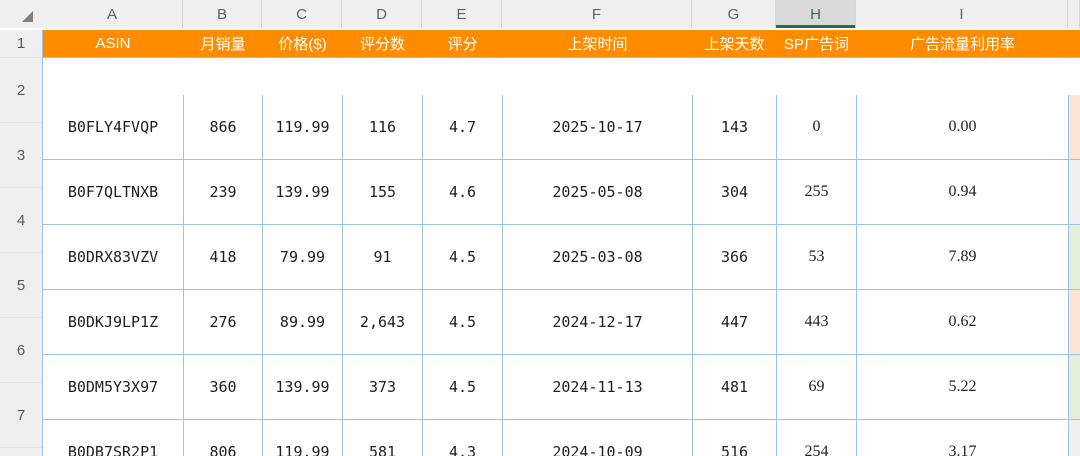 The image size is (1080, 456). I want to click on cell-asin: B0DM5Y3X97, so click(113, 387).